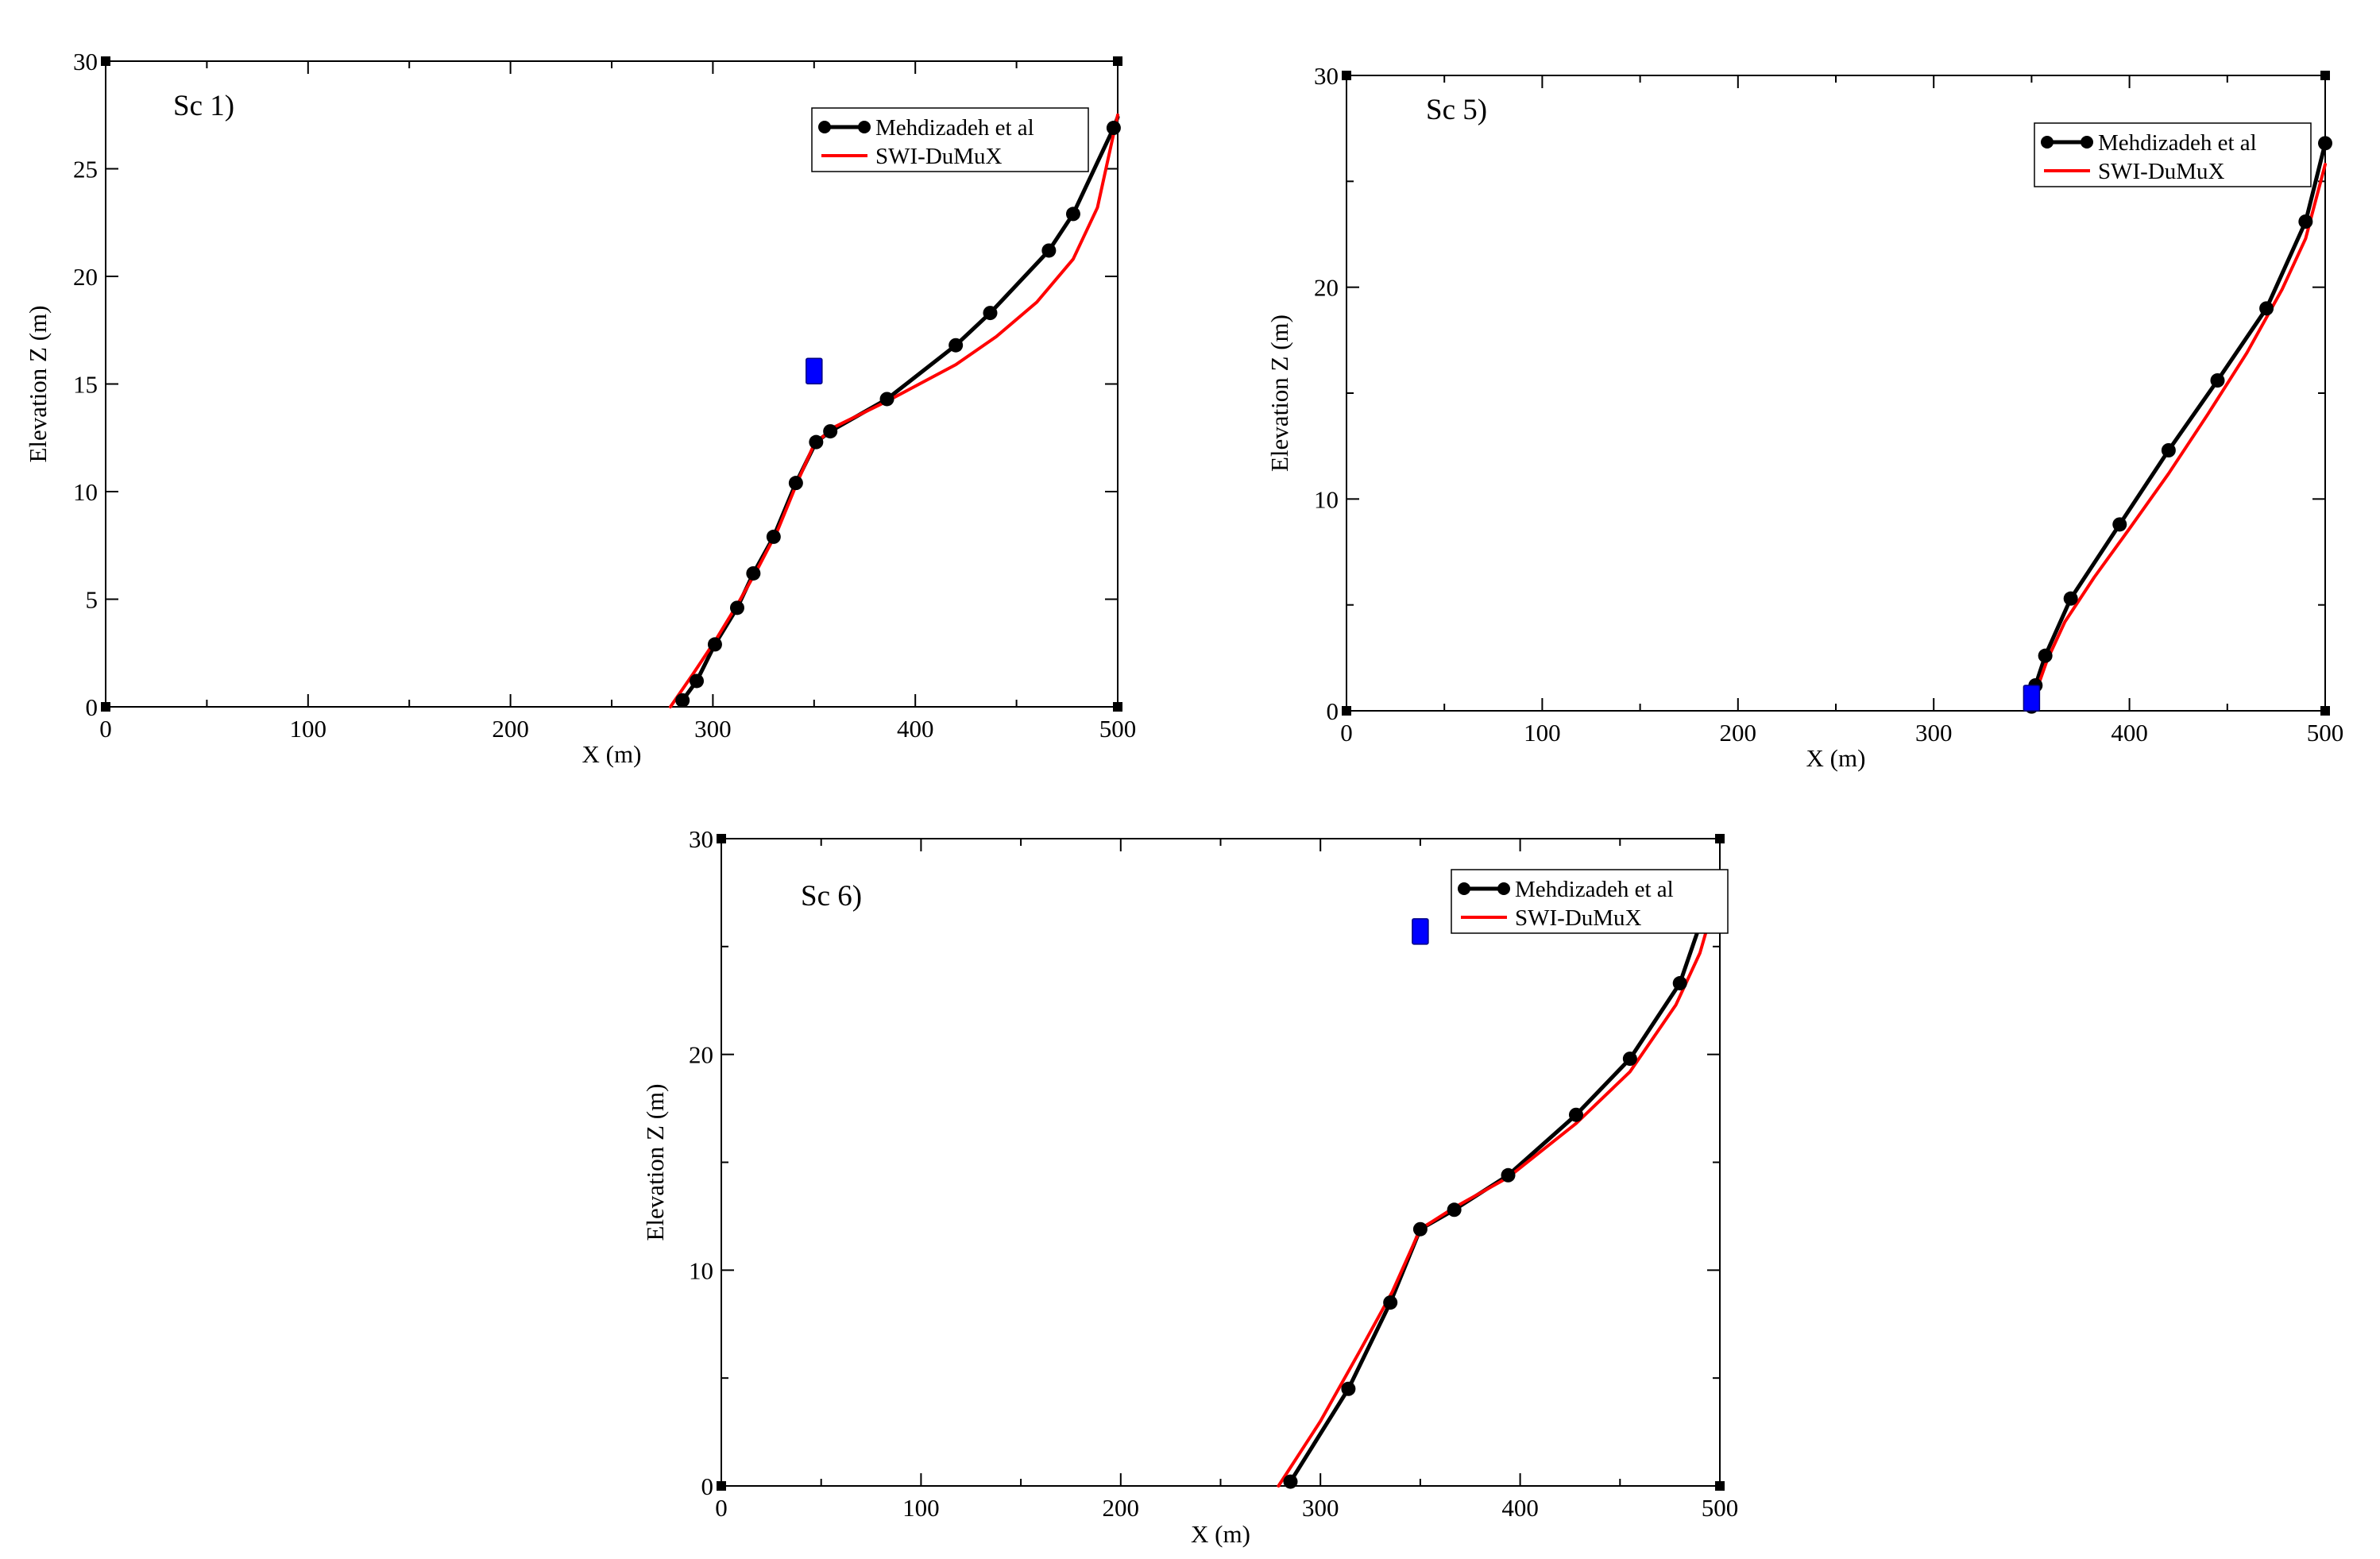 This screenshot has width=2380, height=1559. Describe the element at coordinates (831, 896) in the screenshot. I see `panel-label: Sc 6)` at that location.